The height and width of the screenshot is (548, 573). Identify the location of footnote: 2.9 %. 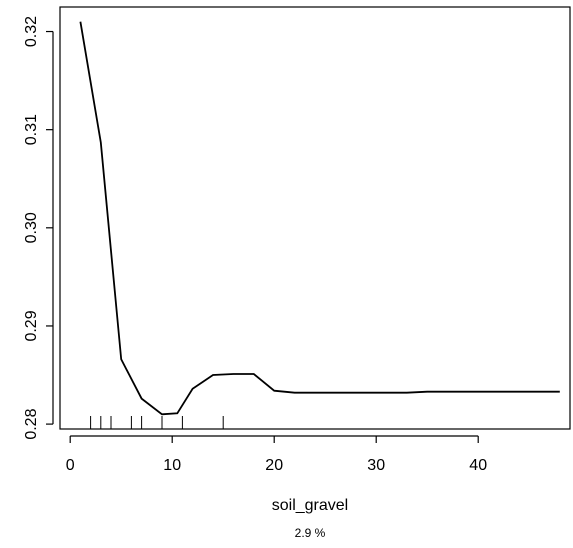
(310, 533).